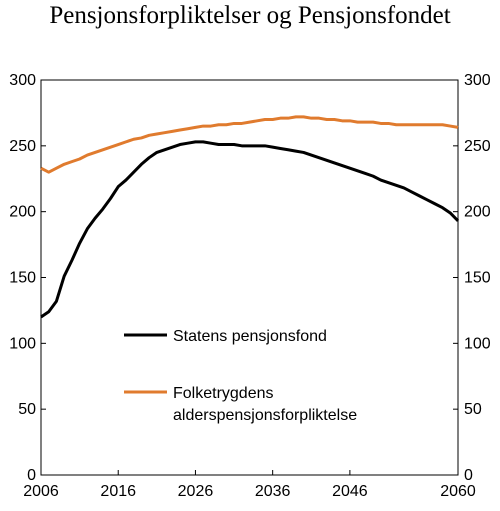  What do you see at coordinates (22, 212) in the screenshot?
I see `y-tick-label-left: 200` at bounding box center [22, 212].